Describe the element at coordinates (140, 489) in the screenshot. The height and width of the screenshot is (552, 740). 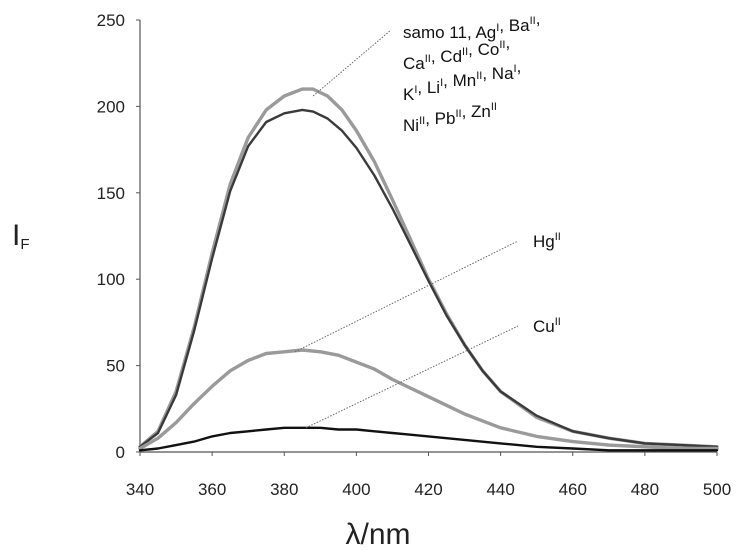
I see `x-tick-label: 340` at that location.